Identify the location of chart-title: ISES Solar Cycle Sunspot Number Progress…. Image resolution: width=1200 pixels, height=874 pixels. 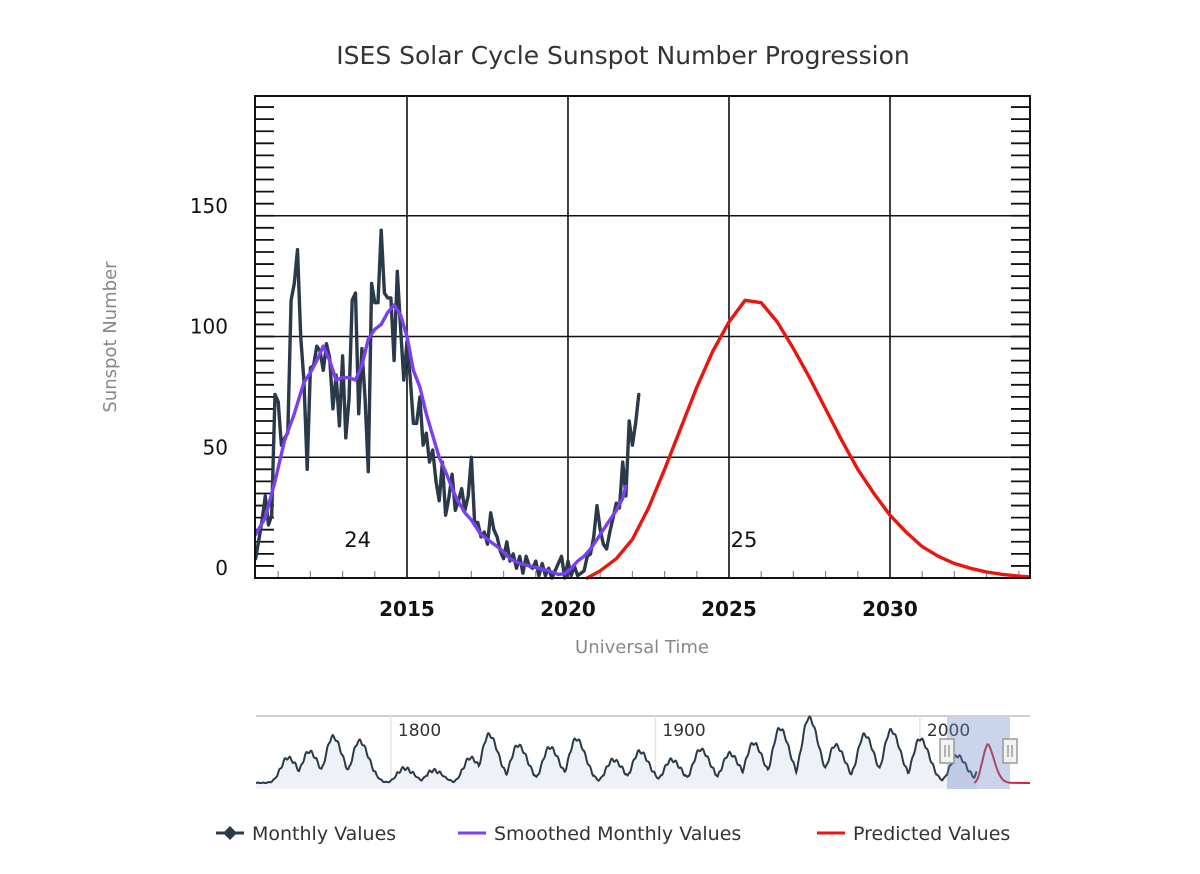
(622, 55).